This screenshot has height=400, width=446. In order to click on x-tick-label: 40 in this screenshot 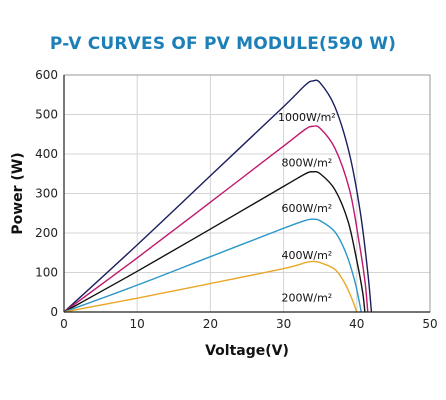, I will do `click(356, 324)`.